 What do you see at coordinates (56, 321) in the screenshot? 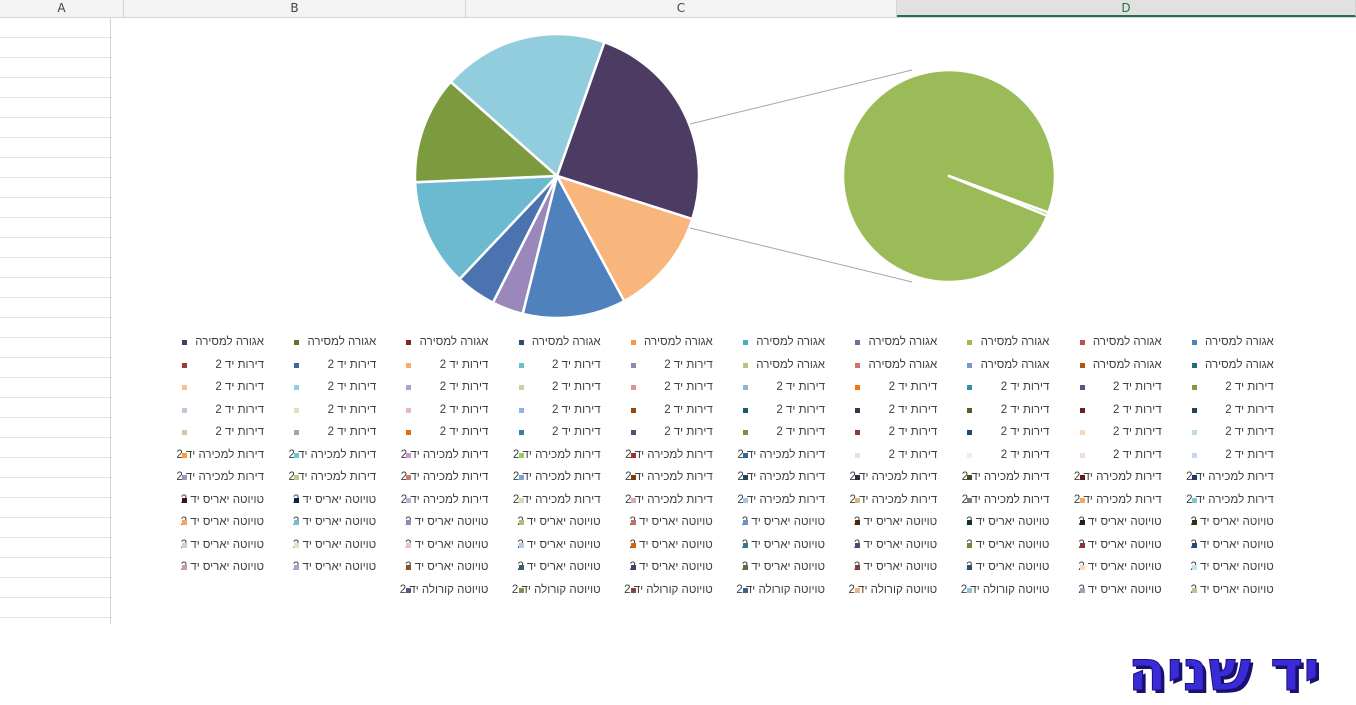
I see `worksheet-grid` at bounding box center [56, 321].